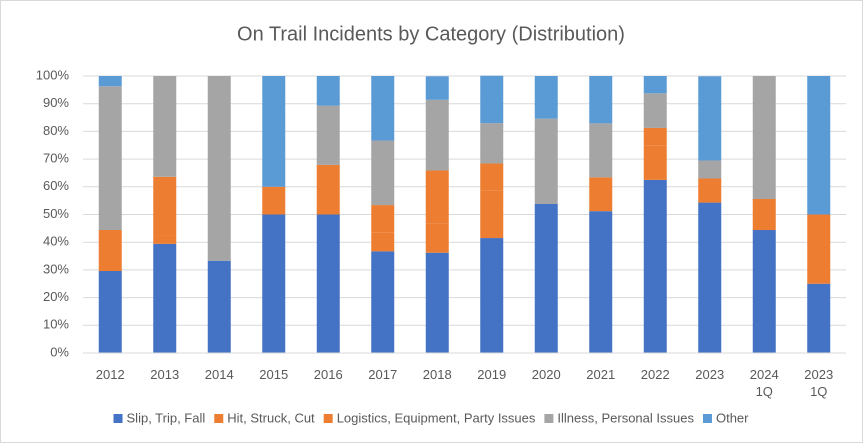 This screenshot has height=443, width=863. I want to click on x-tick-label: 2017, so click(383, 374).